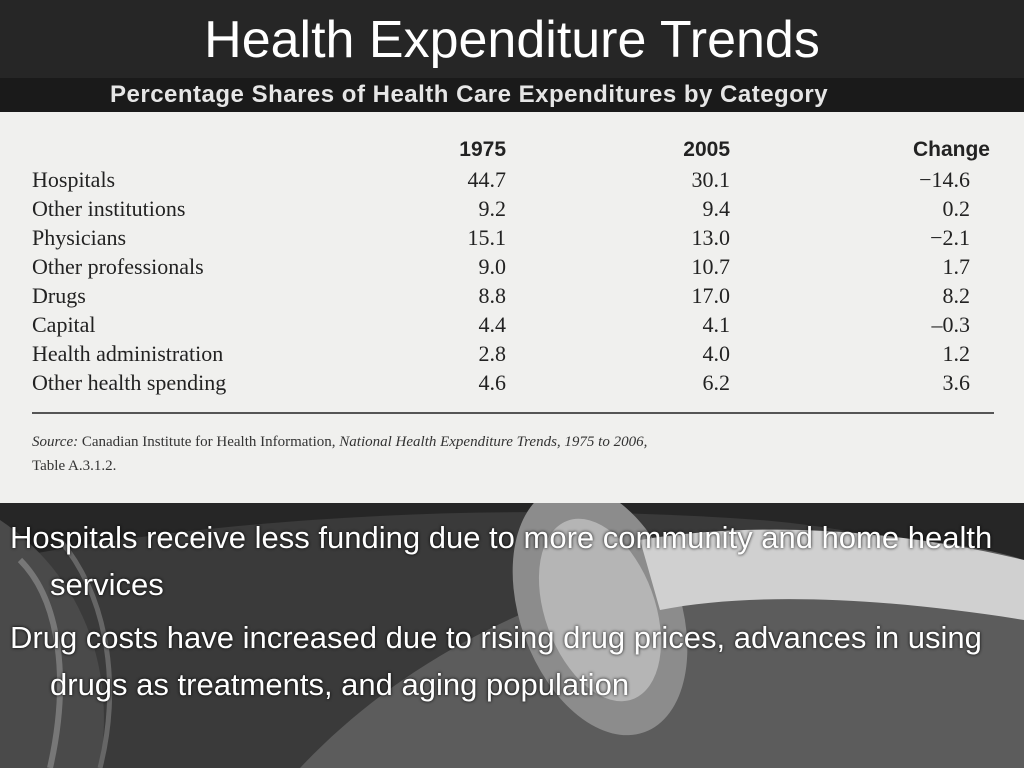 Image resolution: width=1024 pixels, height=768 pixels. I want to click on value-1975: 15.1, so click(487, 237).